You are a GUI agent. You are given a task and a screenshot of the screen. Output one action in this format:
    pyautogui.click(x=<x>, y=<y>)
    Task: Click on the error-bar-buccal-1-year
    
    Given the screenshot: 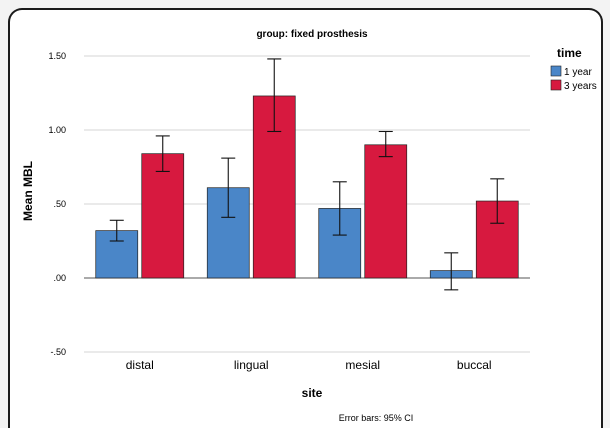 What is the action you would take?
    pyautogui.click(x=451, y=271)
    